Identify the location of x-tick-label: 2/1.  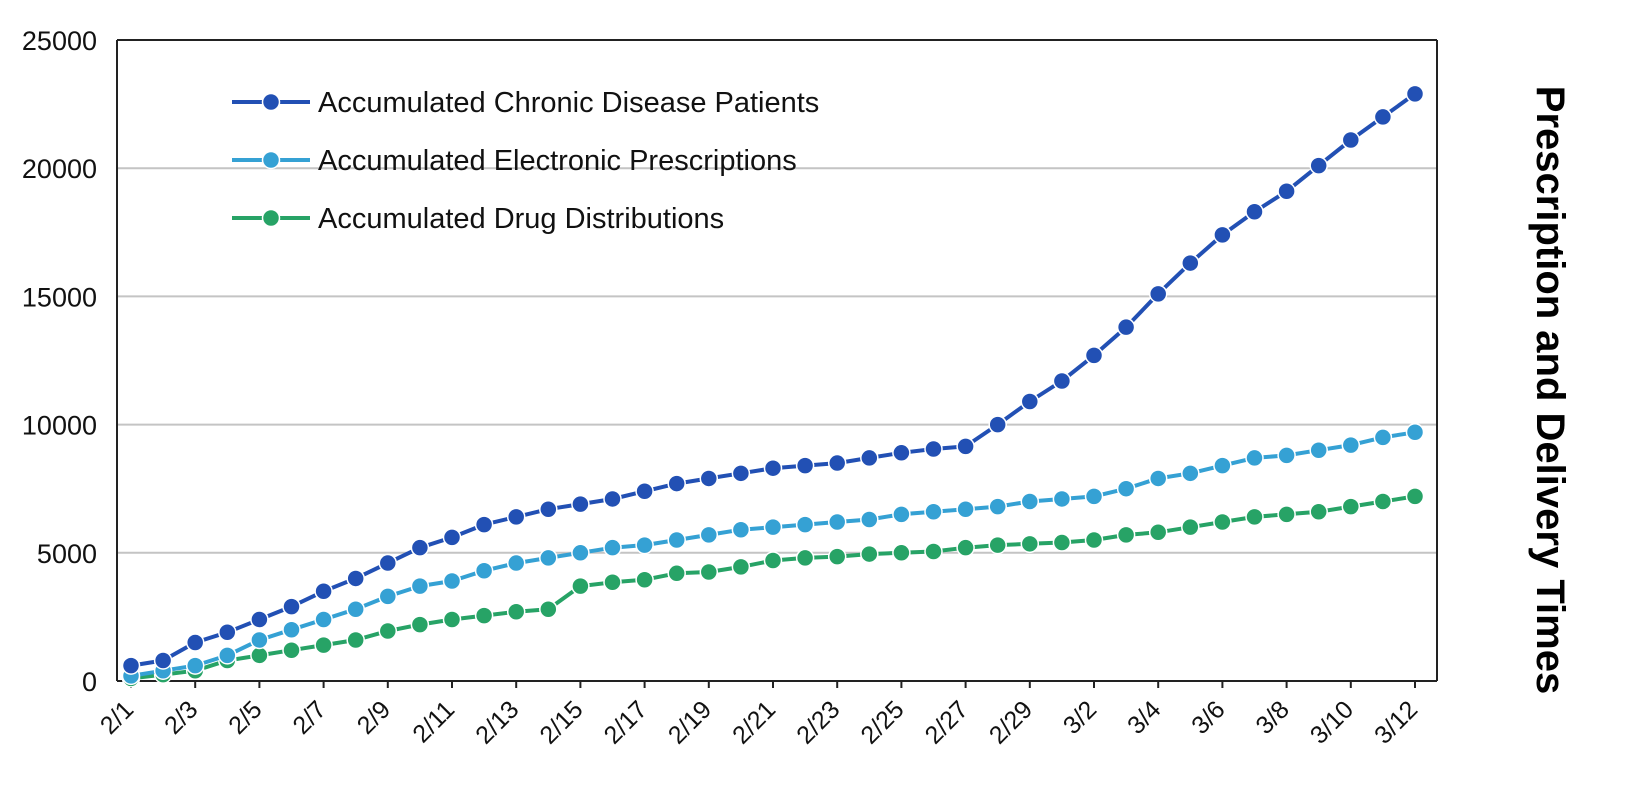
(117, 717).